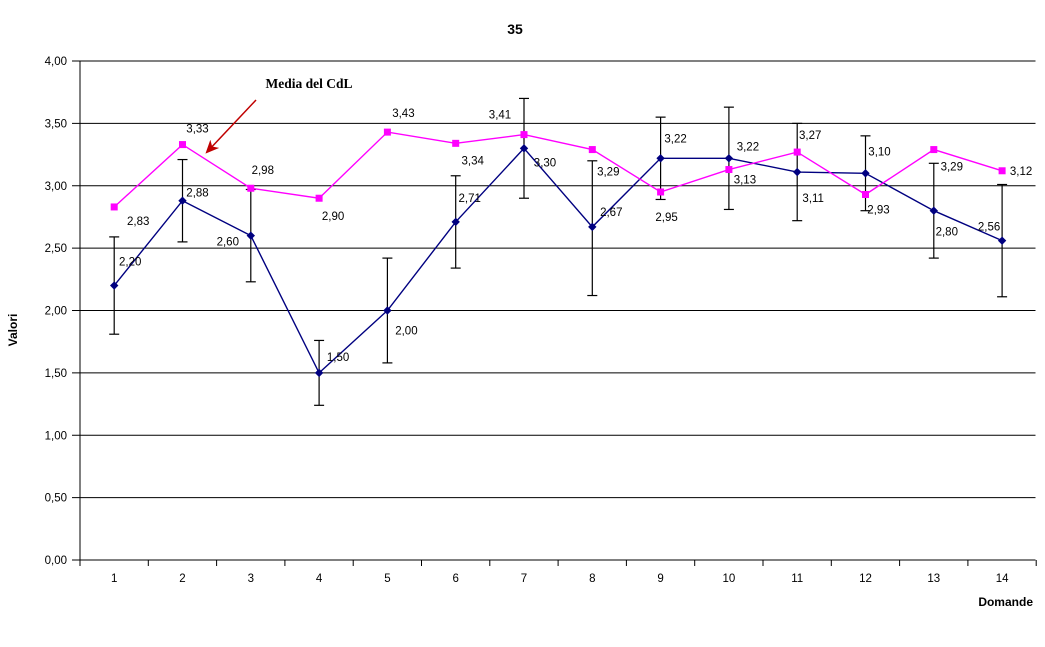 The image size is (1045, 647). What do you see at coordinates (56, 249) in the screenshot?
I see `y-tick-label: 2,50` at bounding box center [56, 249].